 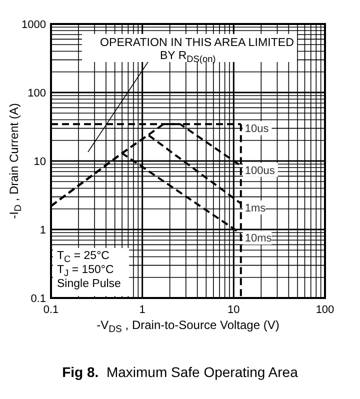 What do you see at coordinates (40, 162) in the screenshot?
I see `y-tick-label: 10` at bounding box center [40, 162].